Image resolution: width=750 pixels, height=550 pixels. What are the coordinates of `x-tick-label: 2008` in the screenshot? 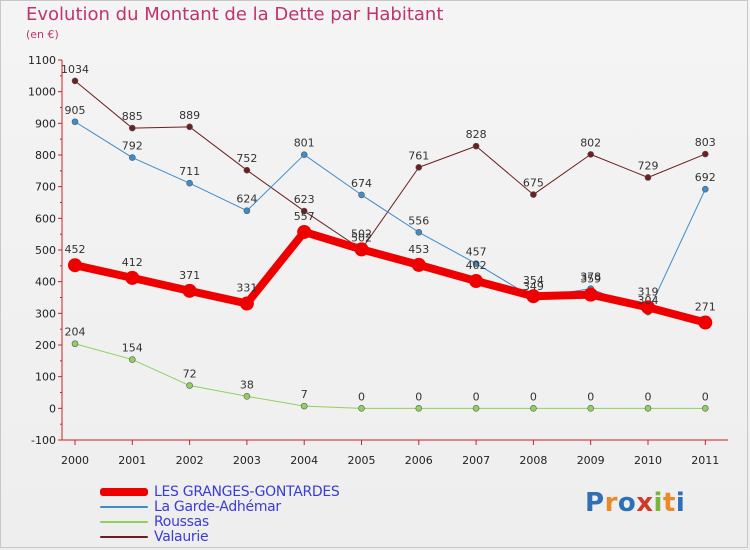 It's located at (533, 460).